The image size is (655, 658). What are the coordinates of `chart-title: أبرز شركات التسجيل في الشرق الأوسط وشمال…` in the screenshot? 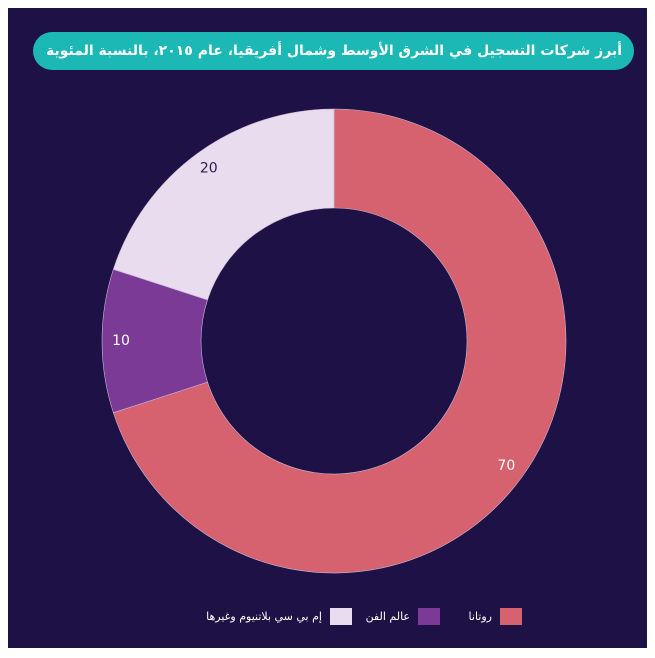 It's located at (334, 50).